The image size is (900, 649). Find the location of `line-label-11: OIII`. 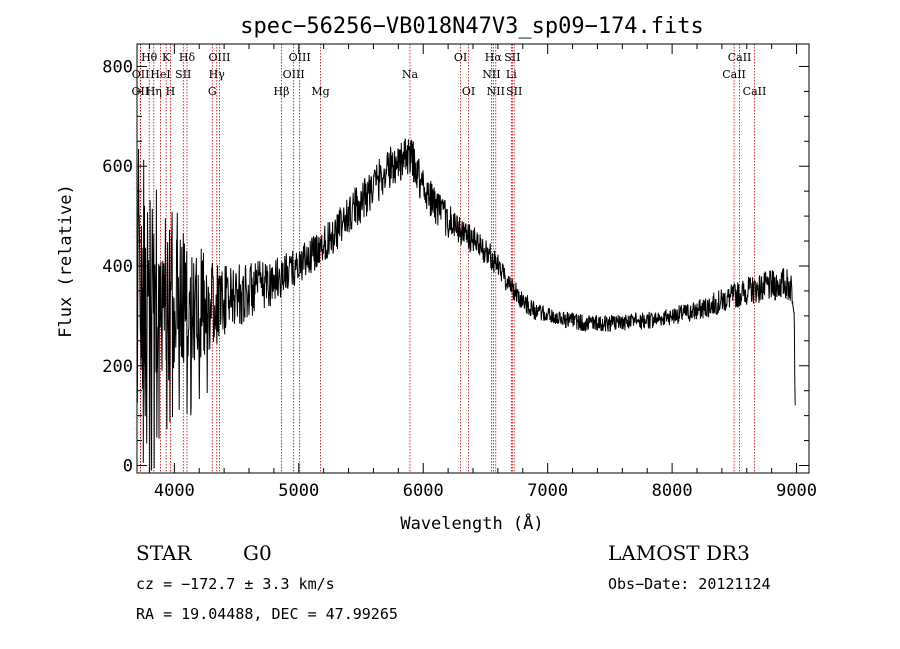

line-label-11: OIII is located at coordinates (219, 57).